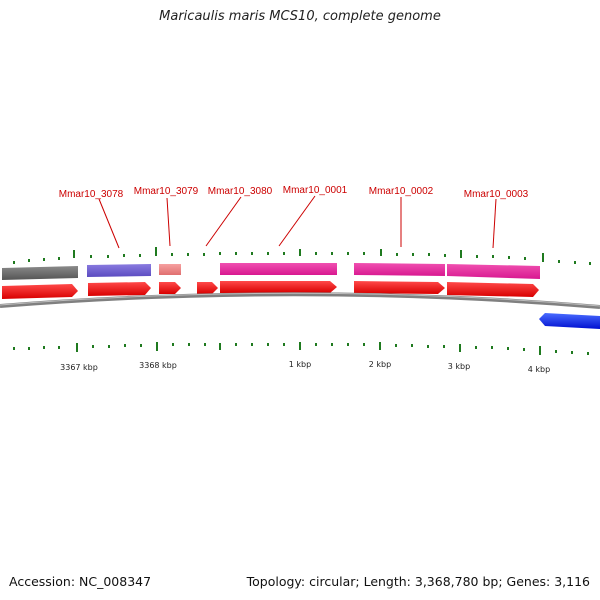 The height and width of the screenshot is (600, 600). Describe the element at coordinates (459, 366) in the screenshot. I see `scale-label-3kbp: 3 kbp` at that location.